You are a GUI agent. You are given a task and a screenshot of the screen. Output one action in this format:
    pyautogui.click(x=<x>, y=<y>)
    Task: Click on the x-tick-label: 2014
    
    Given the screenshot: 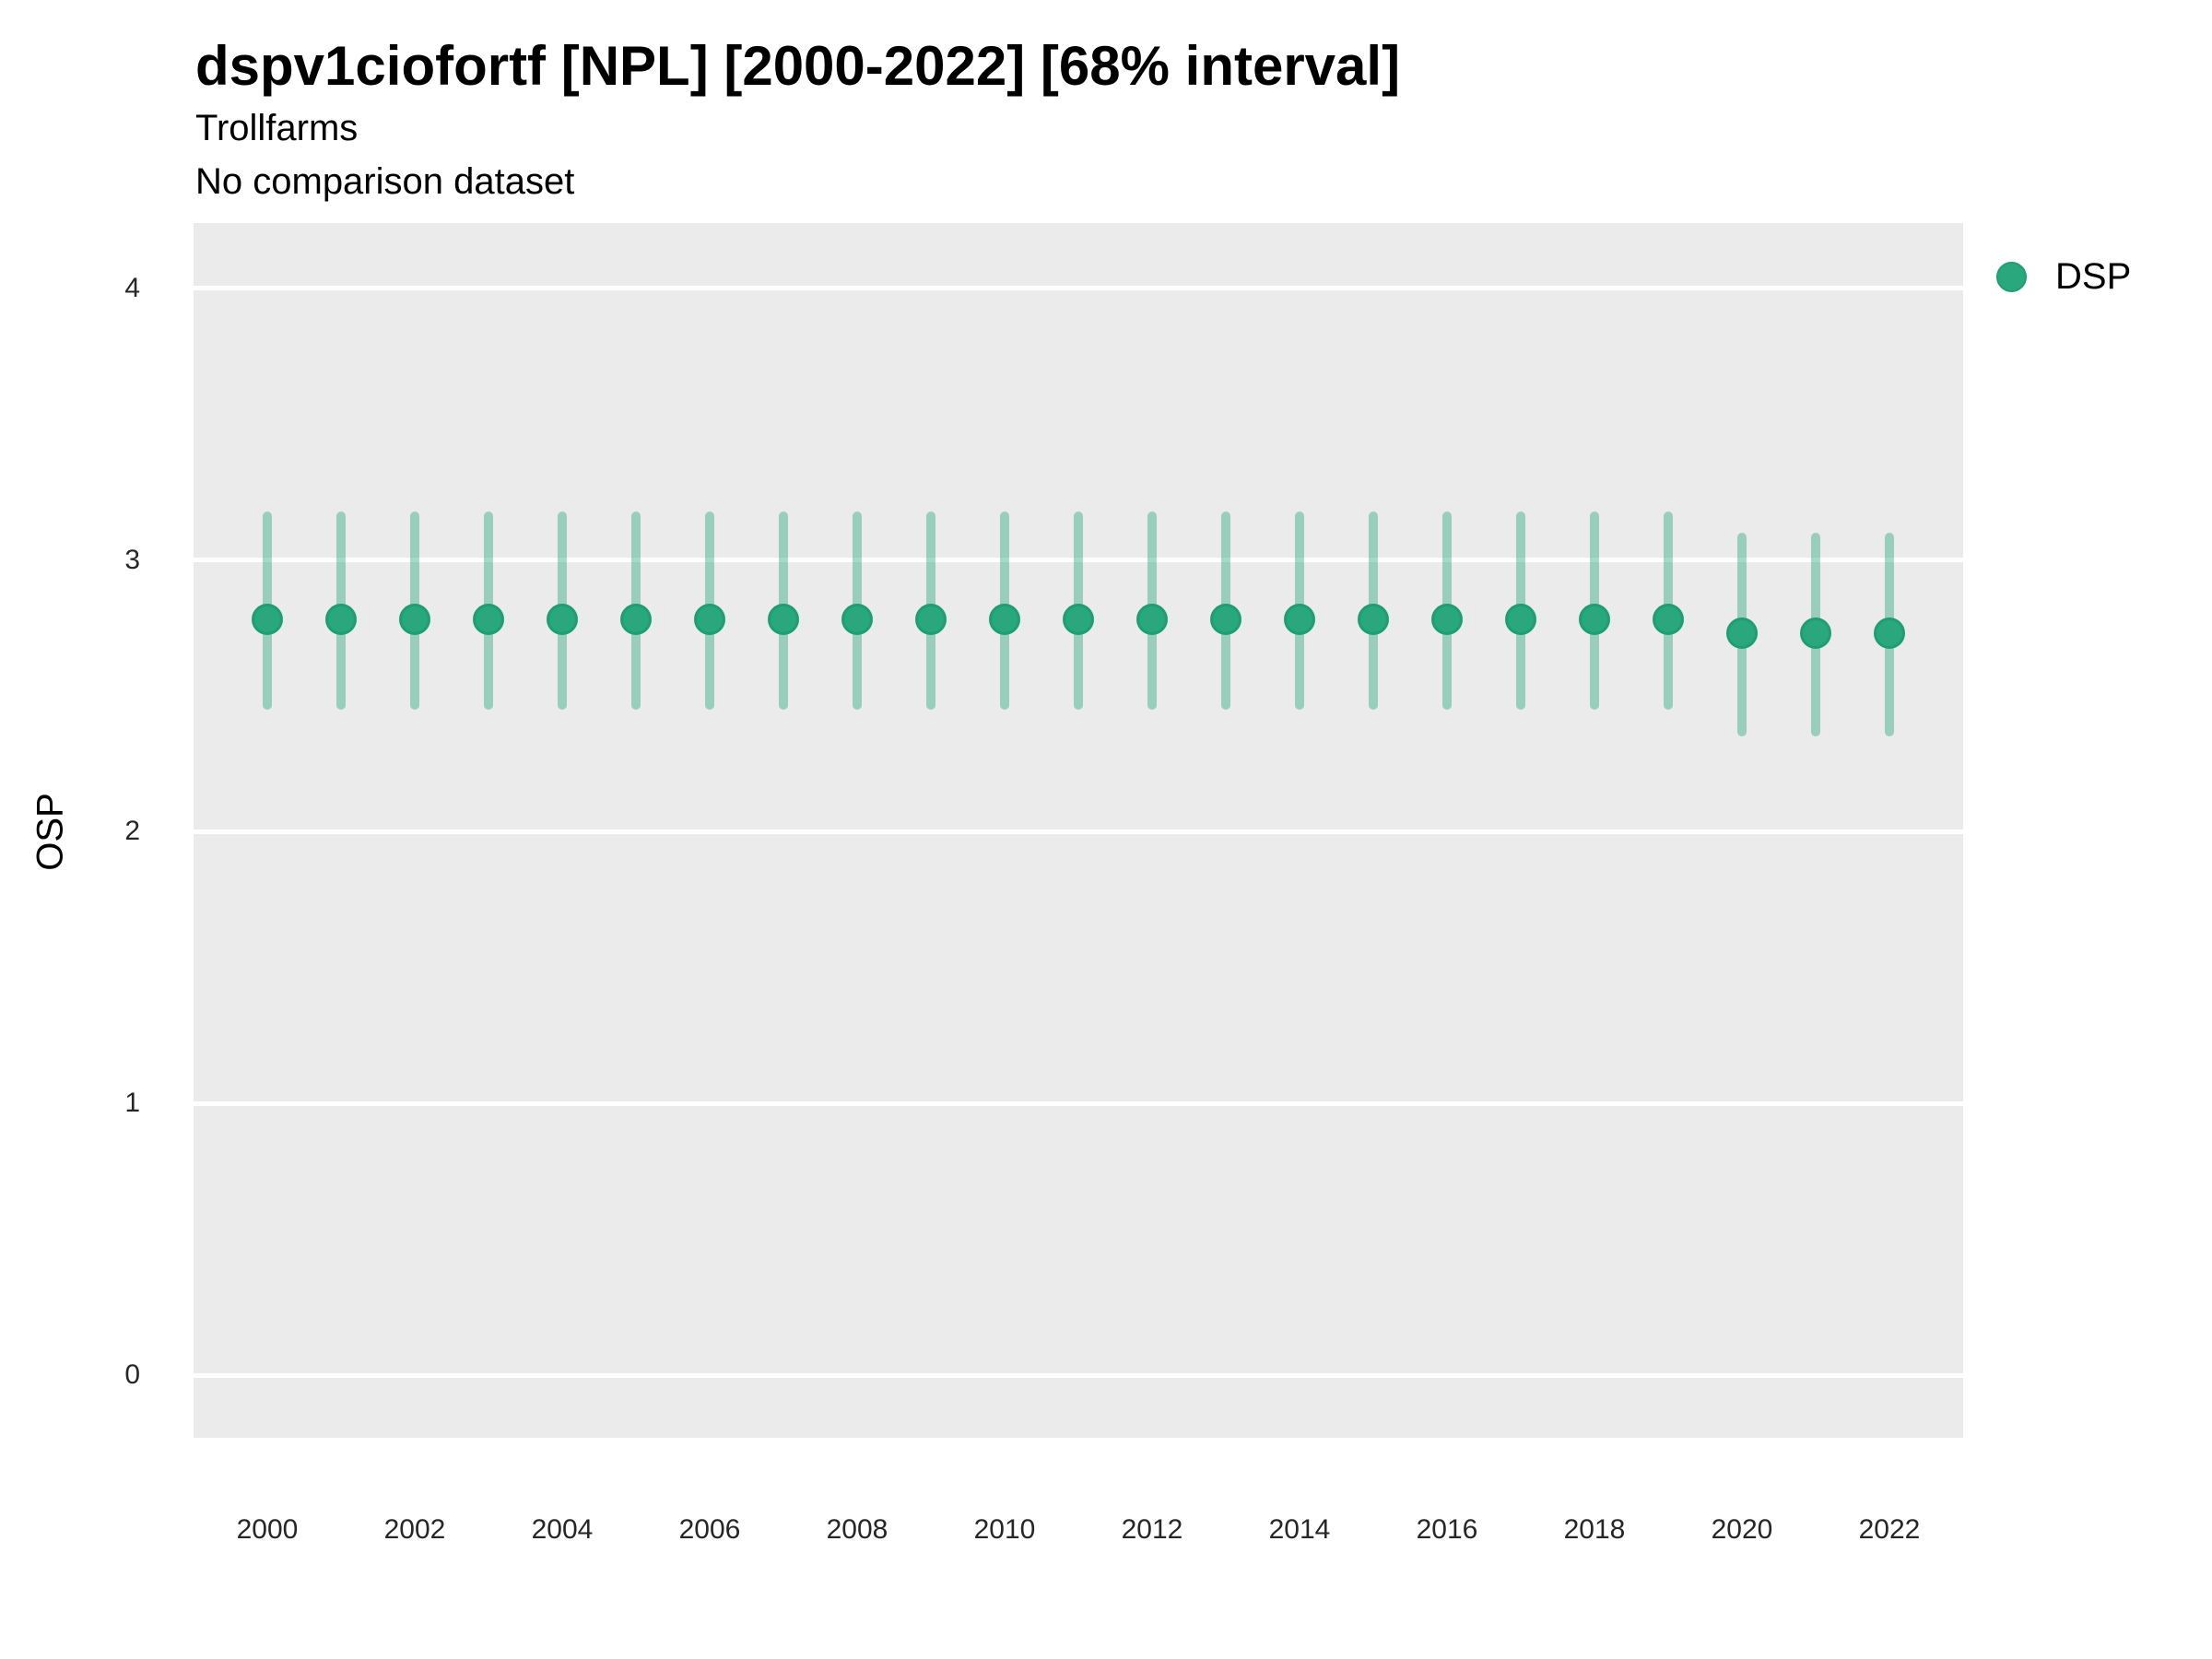 What is the action you would take?
    pyautogui.click(x=1299, y=1529)
    